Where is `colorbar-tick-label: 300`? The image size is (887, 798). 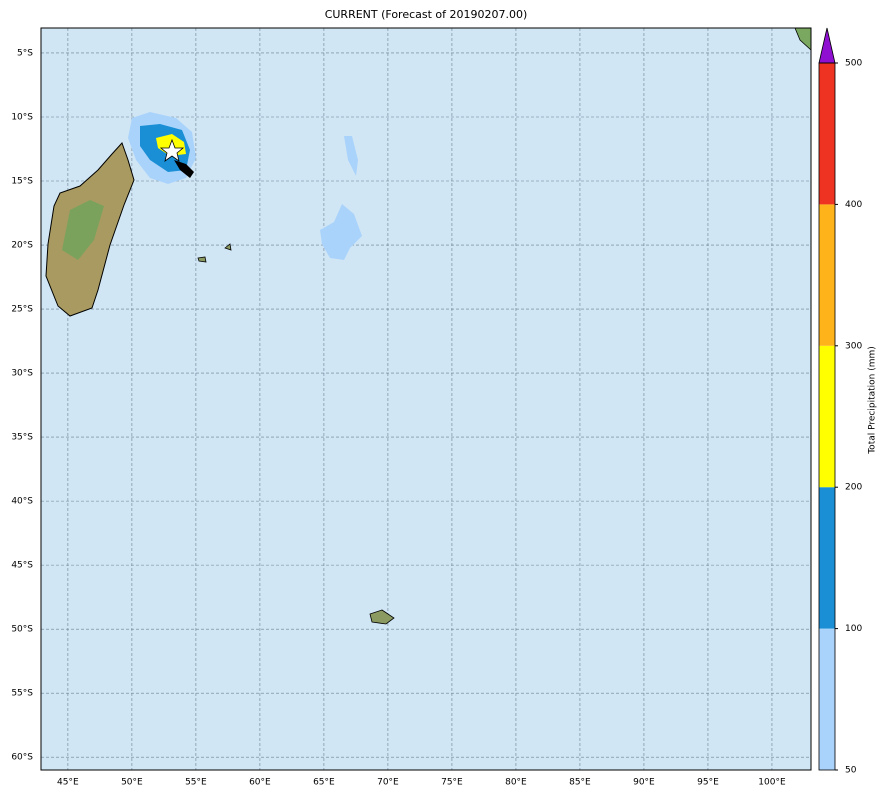
colorbar-tick-label: 300 is located at coordinates (853, 346).